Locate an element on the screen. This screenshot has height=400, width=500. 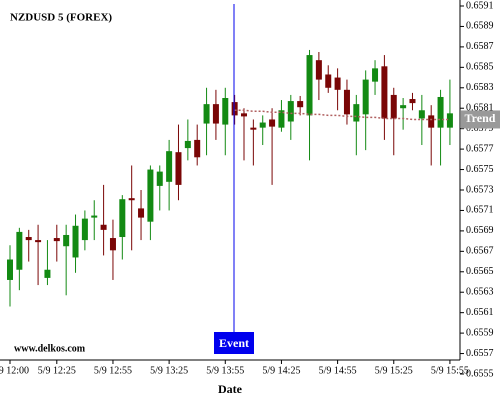
watermark: www.delkos.com is located at coordinates (50, 348).